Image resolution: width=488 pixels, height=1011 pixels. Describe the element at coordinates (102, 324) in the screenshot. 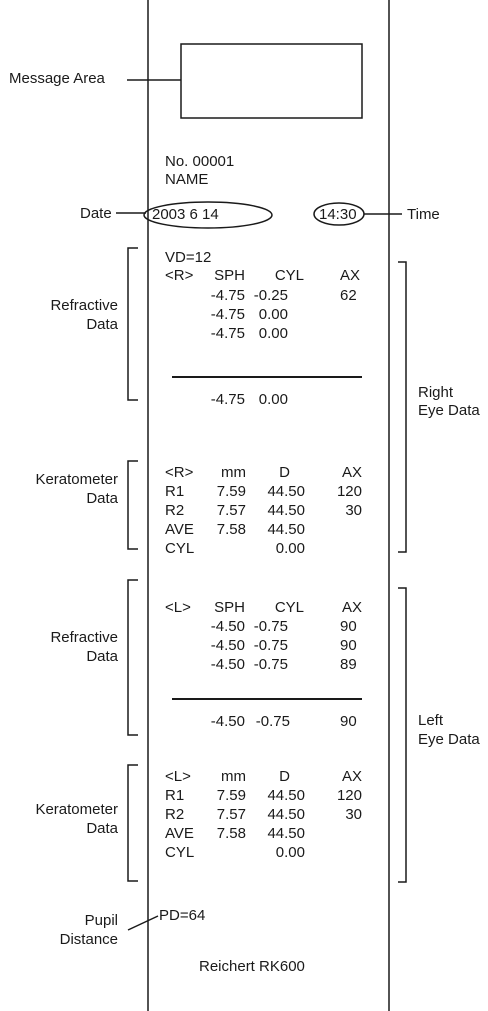

I see `refractive-r-label-2: Data` at that location.